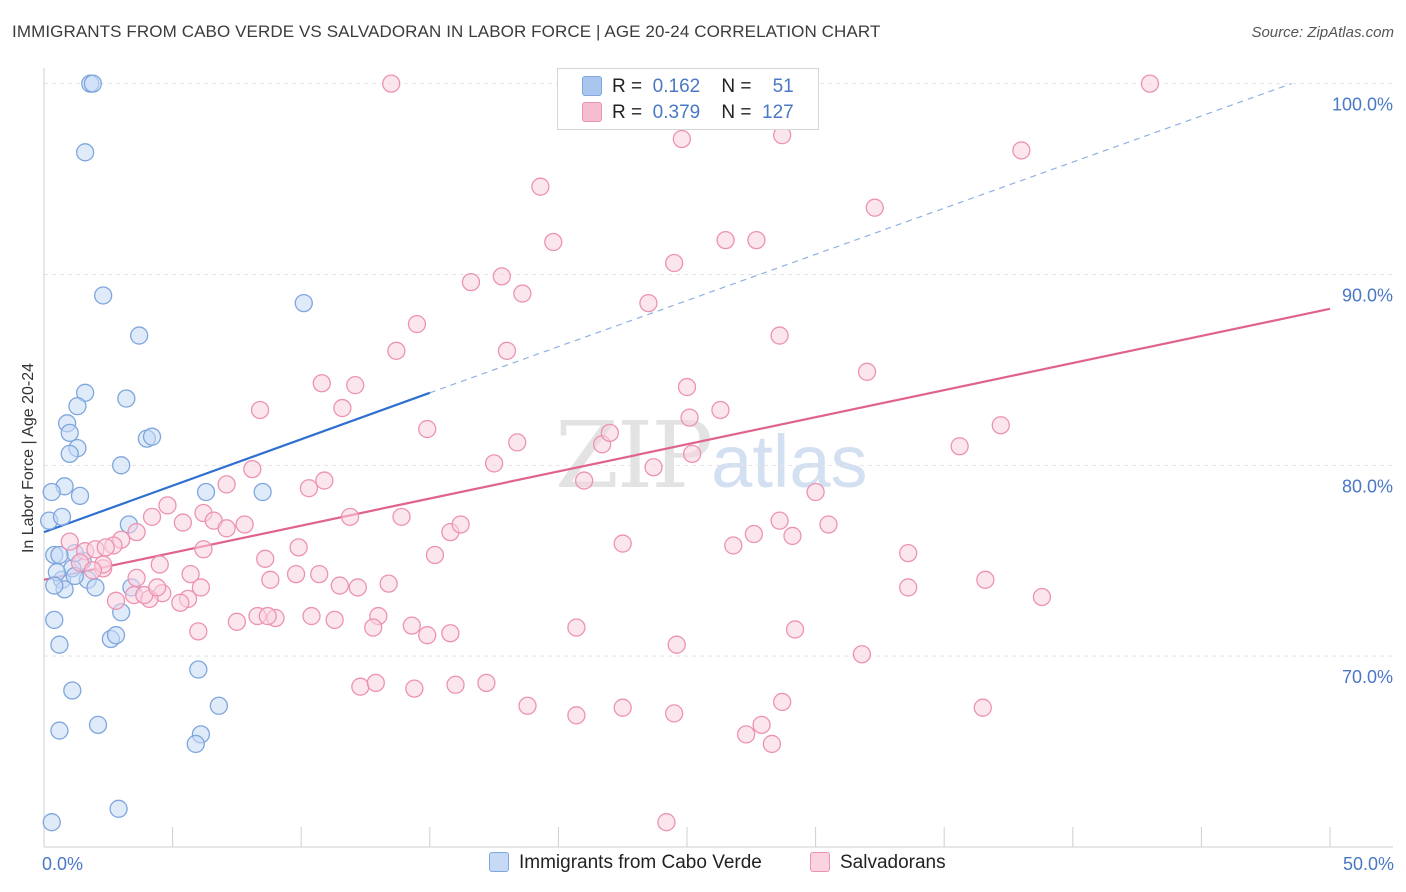 This screenshot has height=892, width=1406. I want to click on legend-row-cabo-verde: R = 0.162 N = 51, so click(688, 88).